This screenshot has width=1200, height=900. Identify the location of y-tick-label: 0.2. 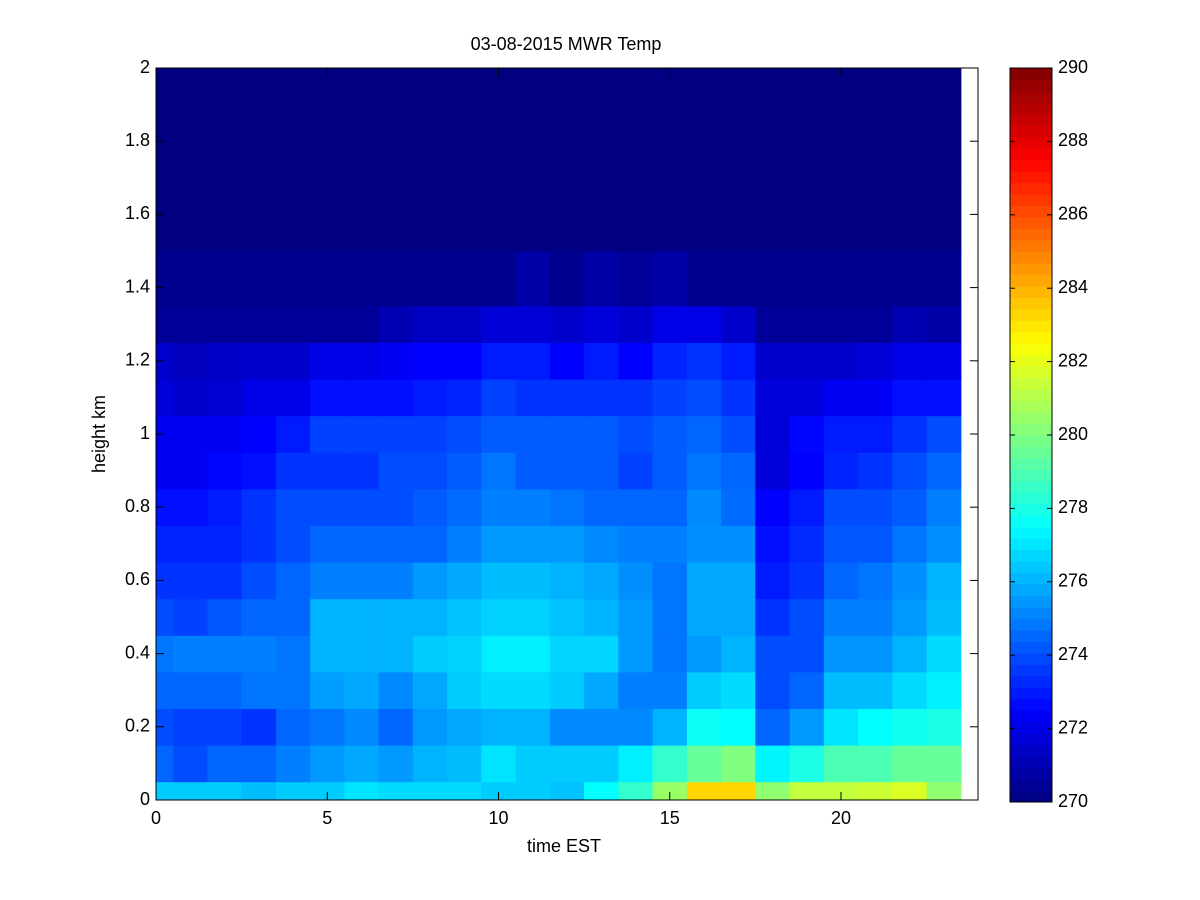
(137, 726).